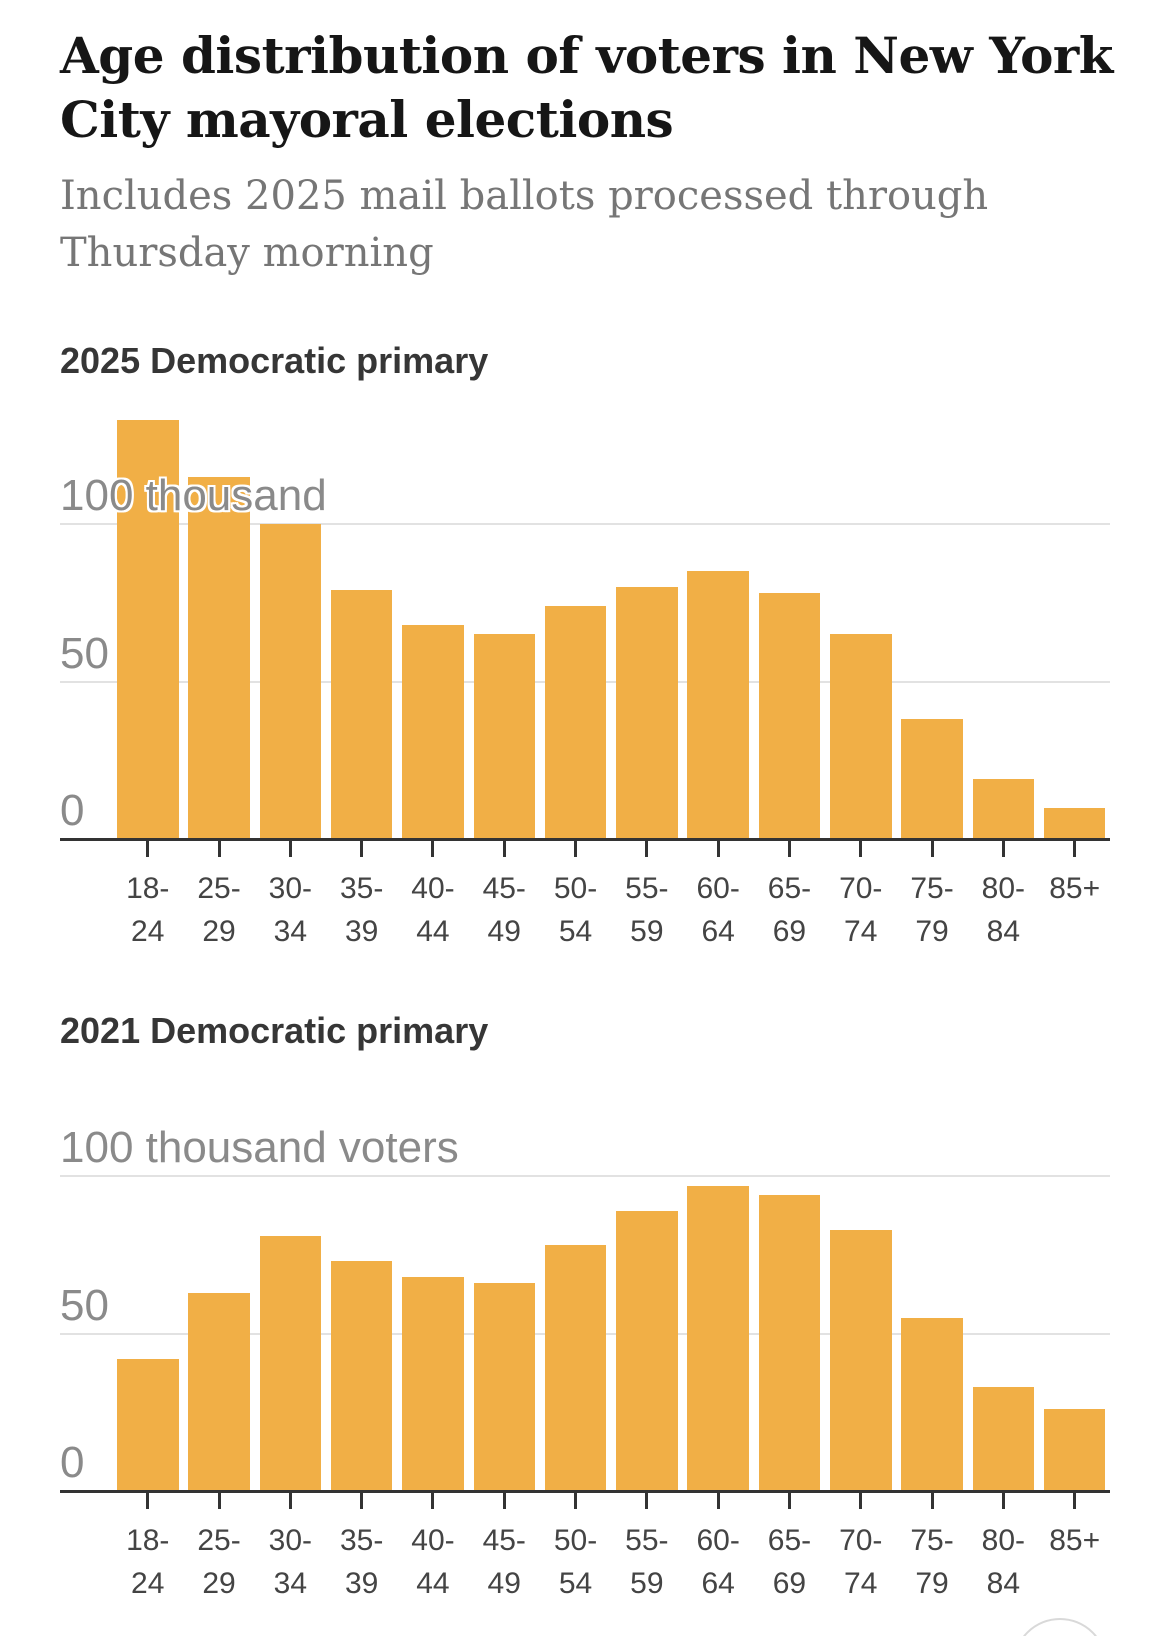  I want to click on y-axis-label-50: 50, so click(84, 653).